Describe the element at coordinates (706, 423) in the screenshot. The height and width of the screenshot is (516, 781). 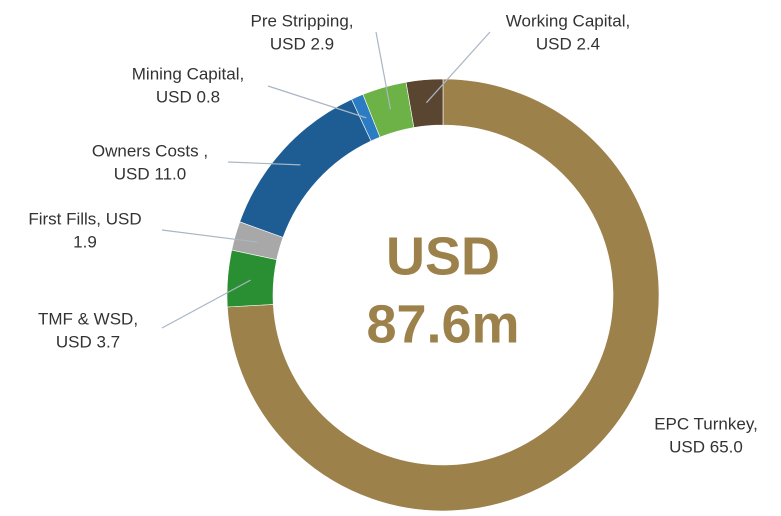
I see `data-label: EPC Turnkey,` at that location.